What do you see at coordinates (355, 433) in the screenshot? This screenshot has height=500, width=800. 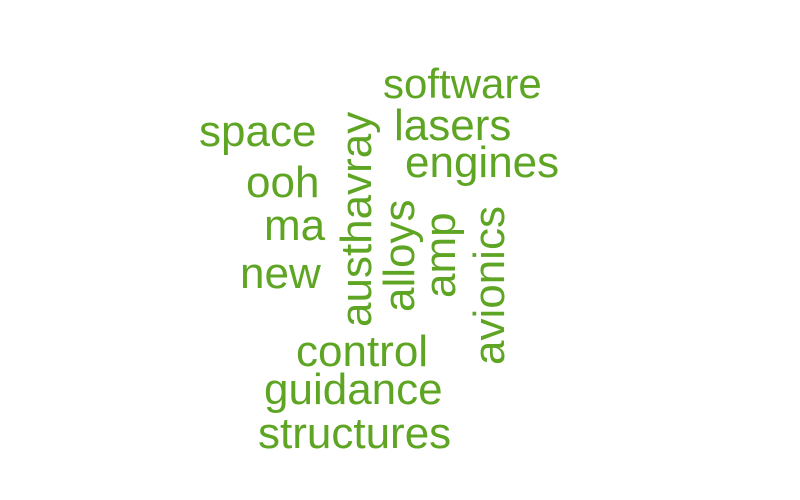 I see `word-structures: structures` at bounding box center [355, 433].